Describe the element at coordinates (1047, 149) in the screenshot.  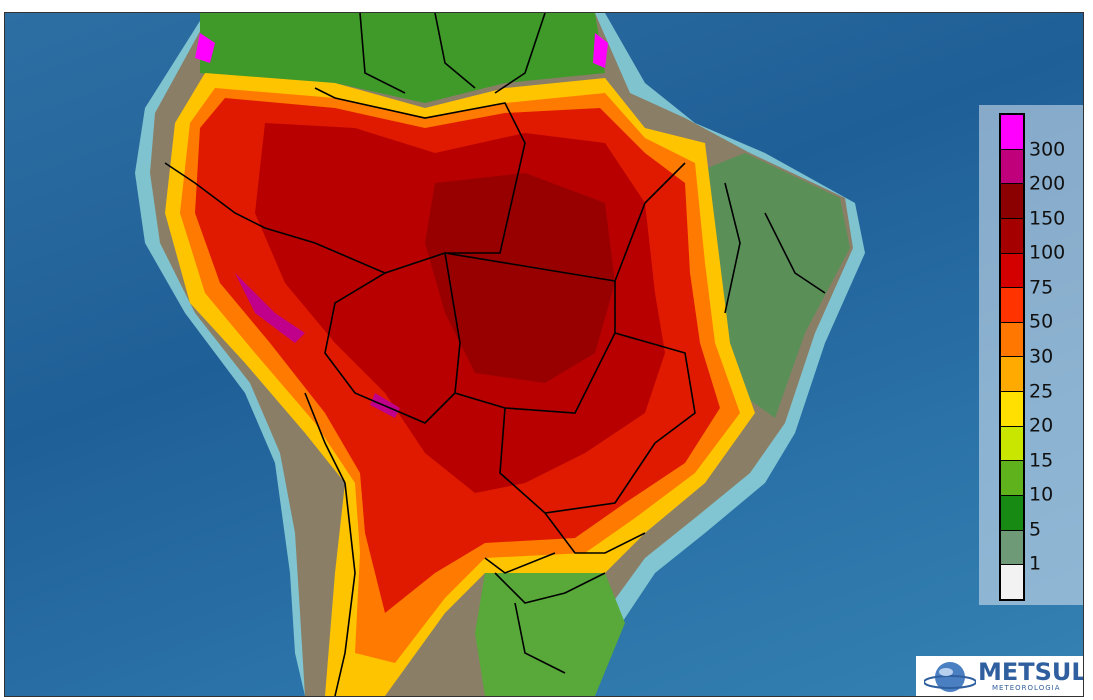
I see `legend-label: 300` at that location.